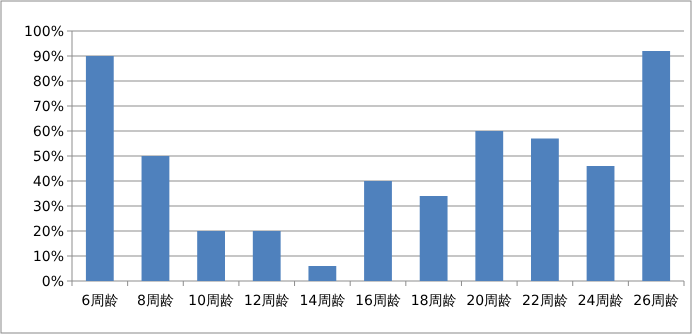 This screenshot has height=334, width=692. I want to click on y-tick-label: 100%, so click(44, 32).